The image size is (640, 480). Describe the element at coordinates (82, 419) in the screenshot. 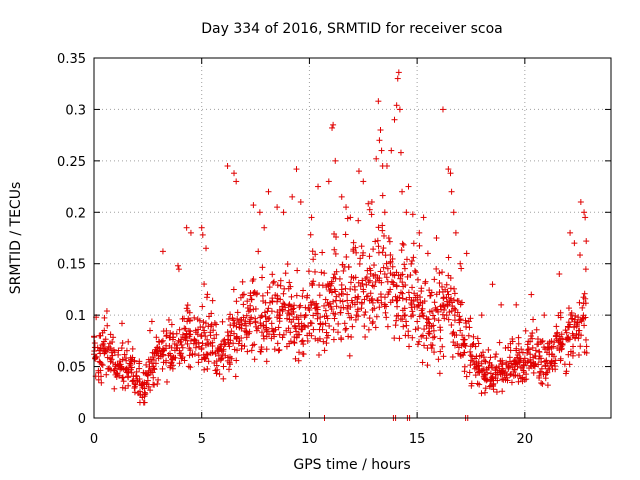

I see `y-tick-label: 0` at that location.